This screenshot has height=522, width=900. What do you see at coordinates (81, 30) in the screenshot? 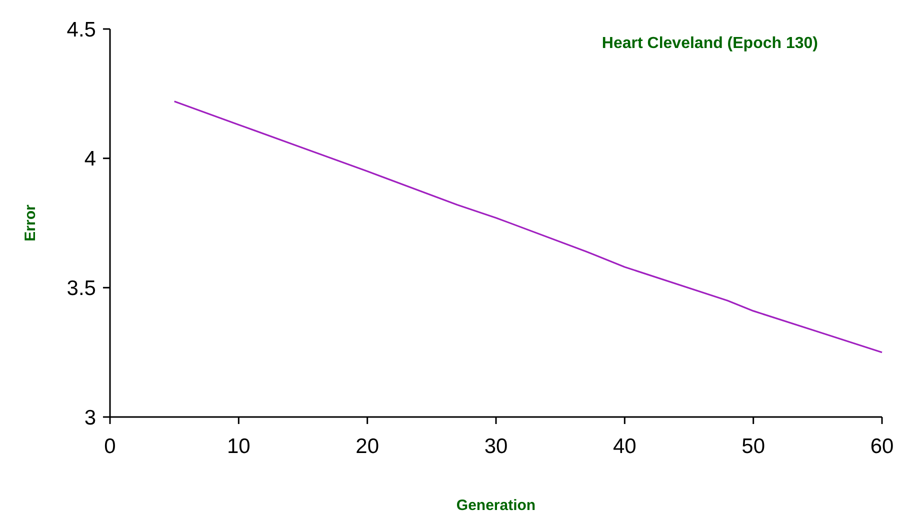
I see `y-tick-label: 4.5` at bounding box center [81, 30].